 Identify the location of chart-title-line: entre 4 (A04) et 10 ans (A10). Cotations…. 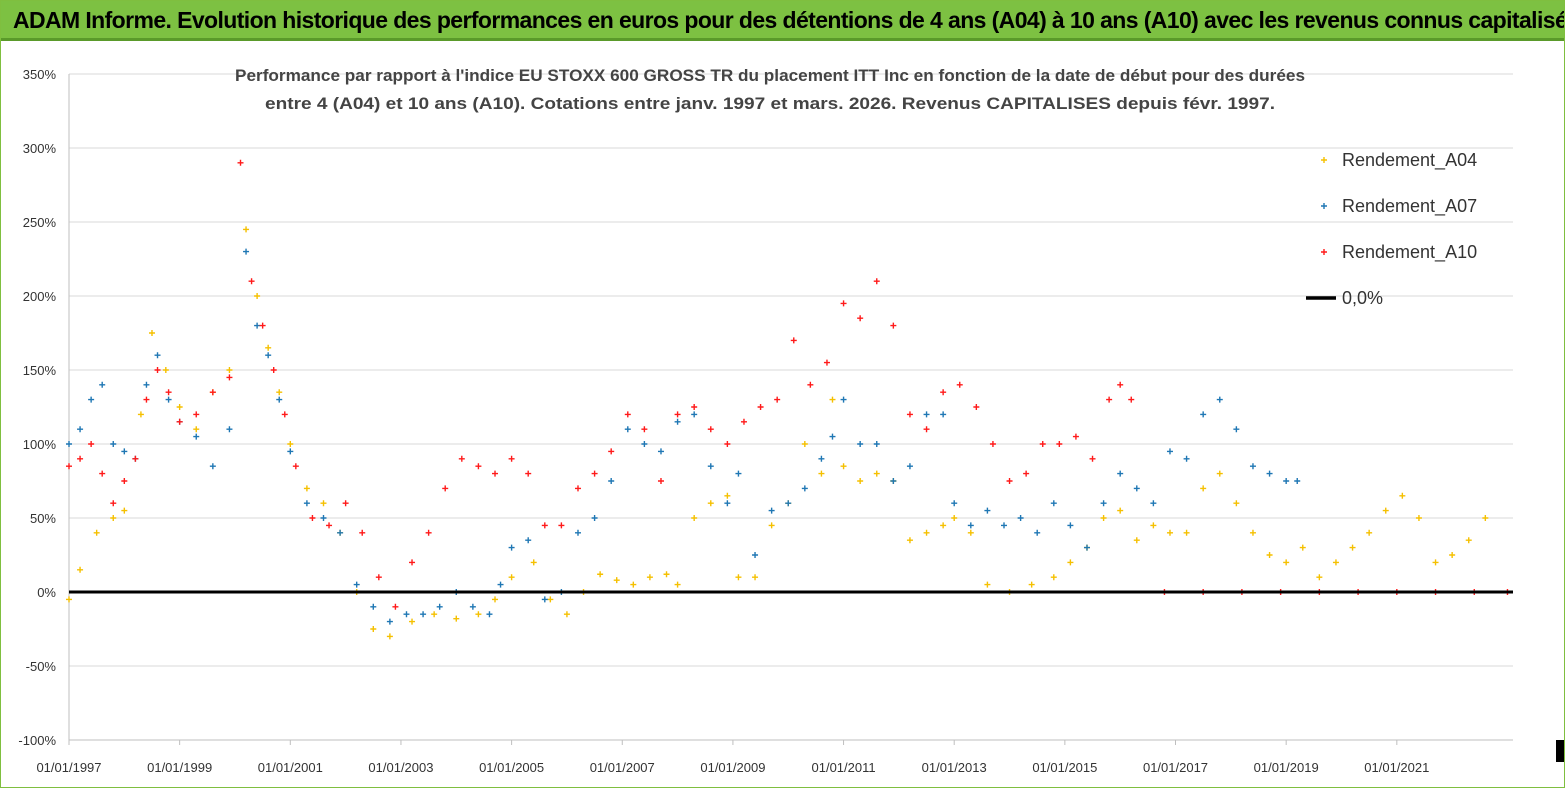
(770, 103).